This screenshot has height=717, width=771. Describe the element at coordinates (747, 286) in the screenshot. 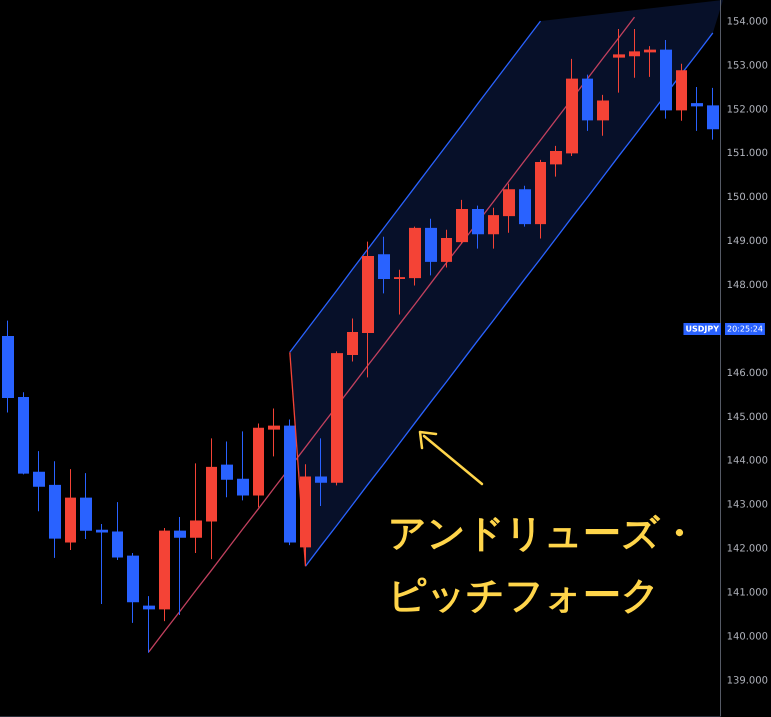

I see `y-tick-label: 148.000` at that location.